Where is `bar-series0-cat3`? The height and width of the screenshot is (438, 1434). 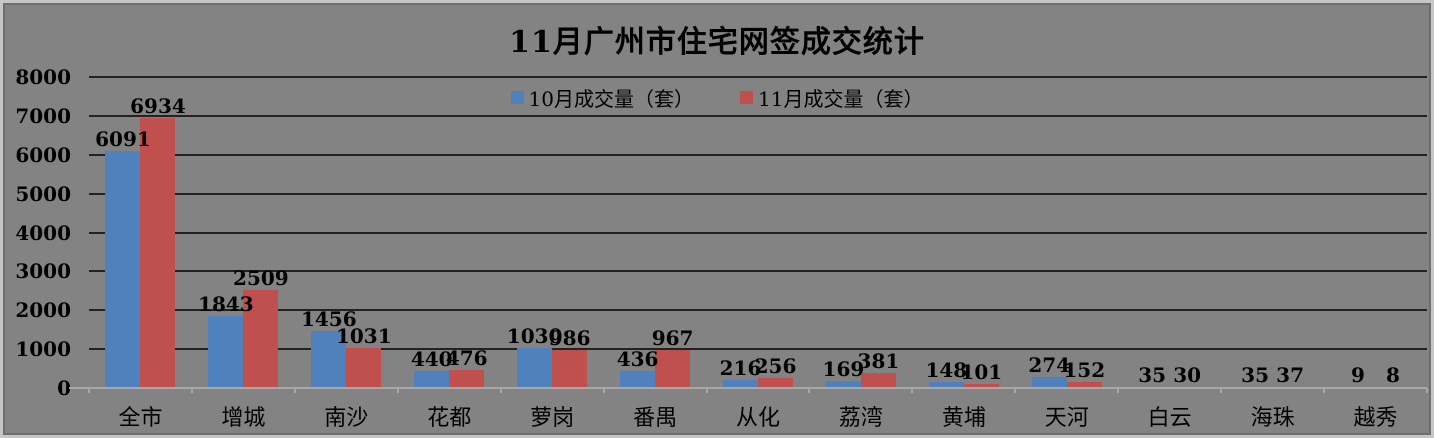 bar-series0-cat3 is located at coordinates (432, 379).